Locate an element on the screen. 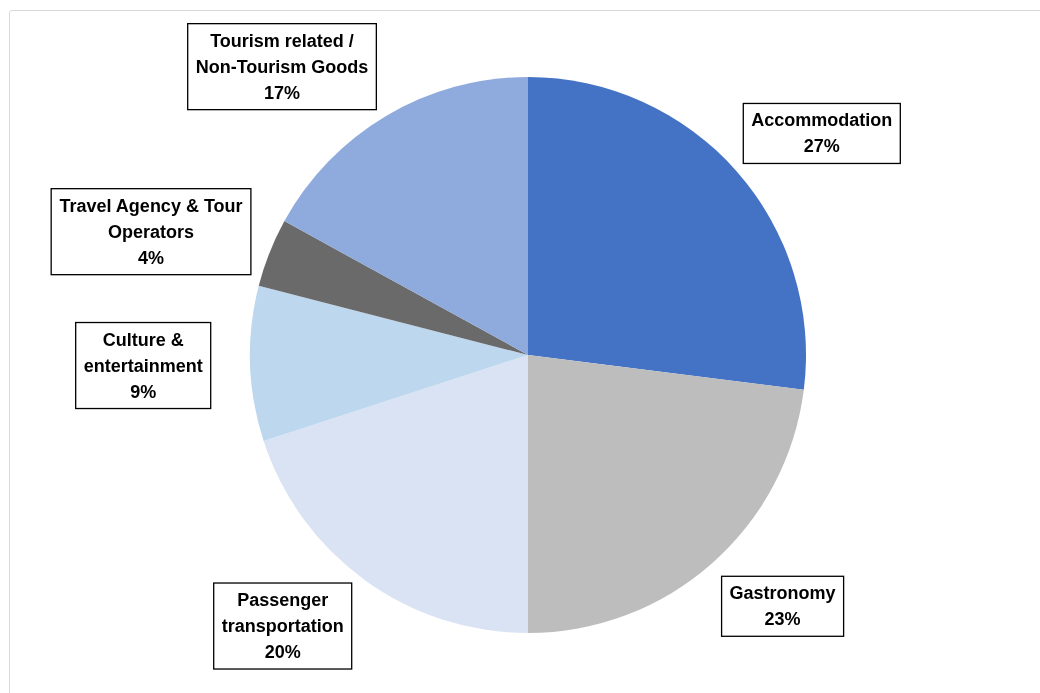  slice-label: Travel Agency & Tour Operators is located at coordinates (151, 218).